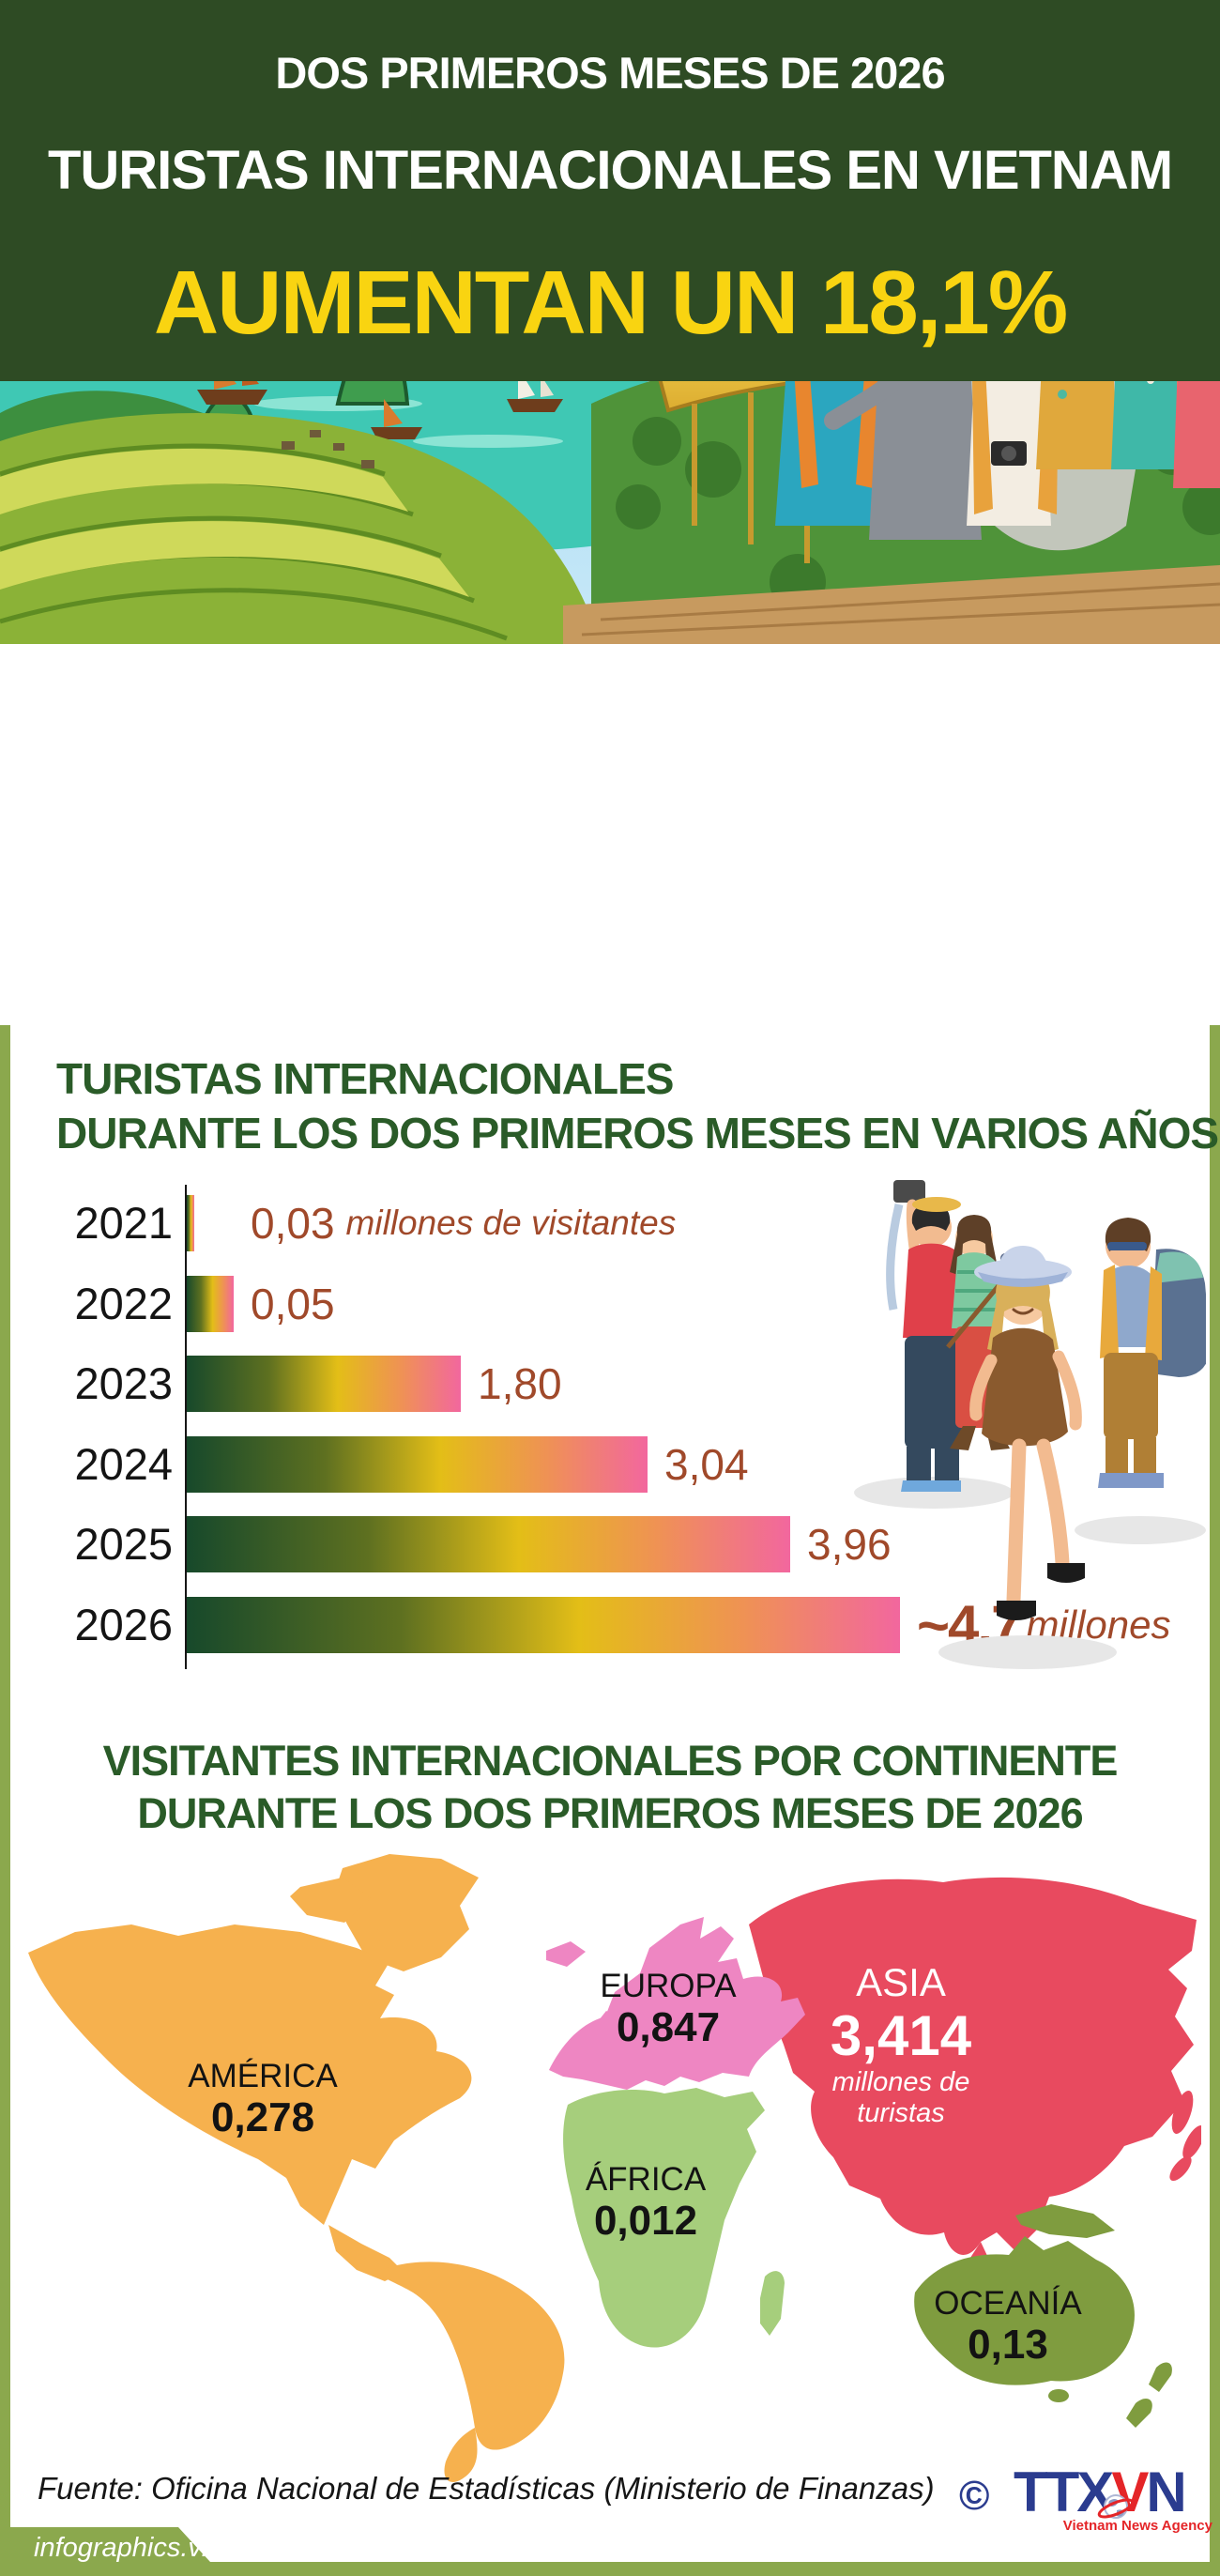  Describe the element at coordinates (850, 1544) in the screenshot. I see `bar-value-label: 3,96` at that location.